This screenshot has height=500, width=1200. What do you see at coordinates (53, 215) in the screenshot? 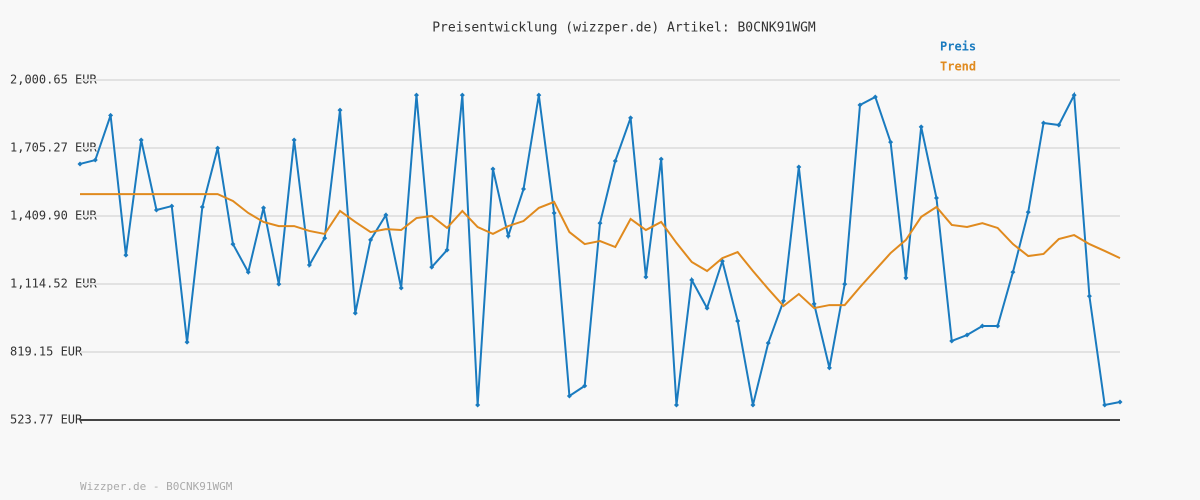
I see `y-tick-label: 1,409.90 EUR` at bounding box center [53, 215].